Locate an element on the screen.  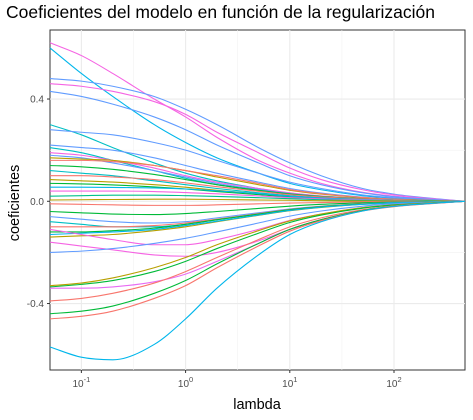
series-line-V13 is located at coordinates (257, 180).